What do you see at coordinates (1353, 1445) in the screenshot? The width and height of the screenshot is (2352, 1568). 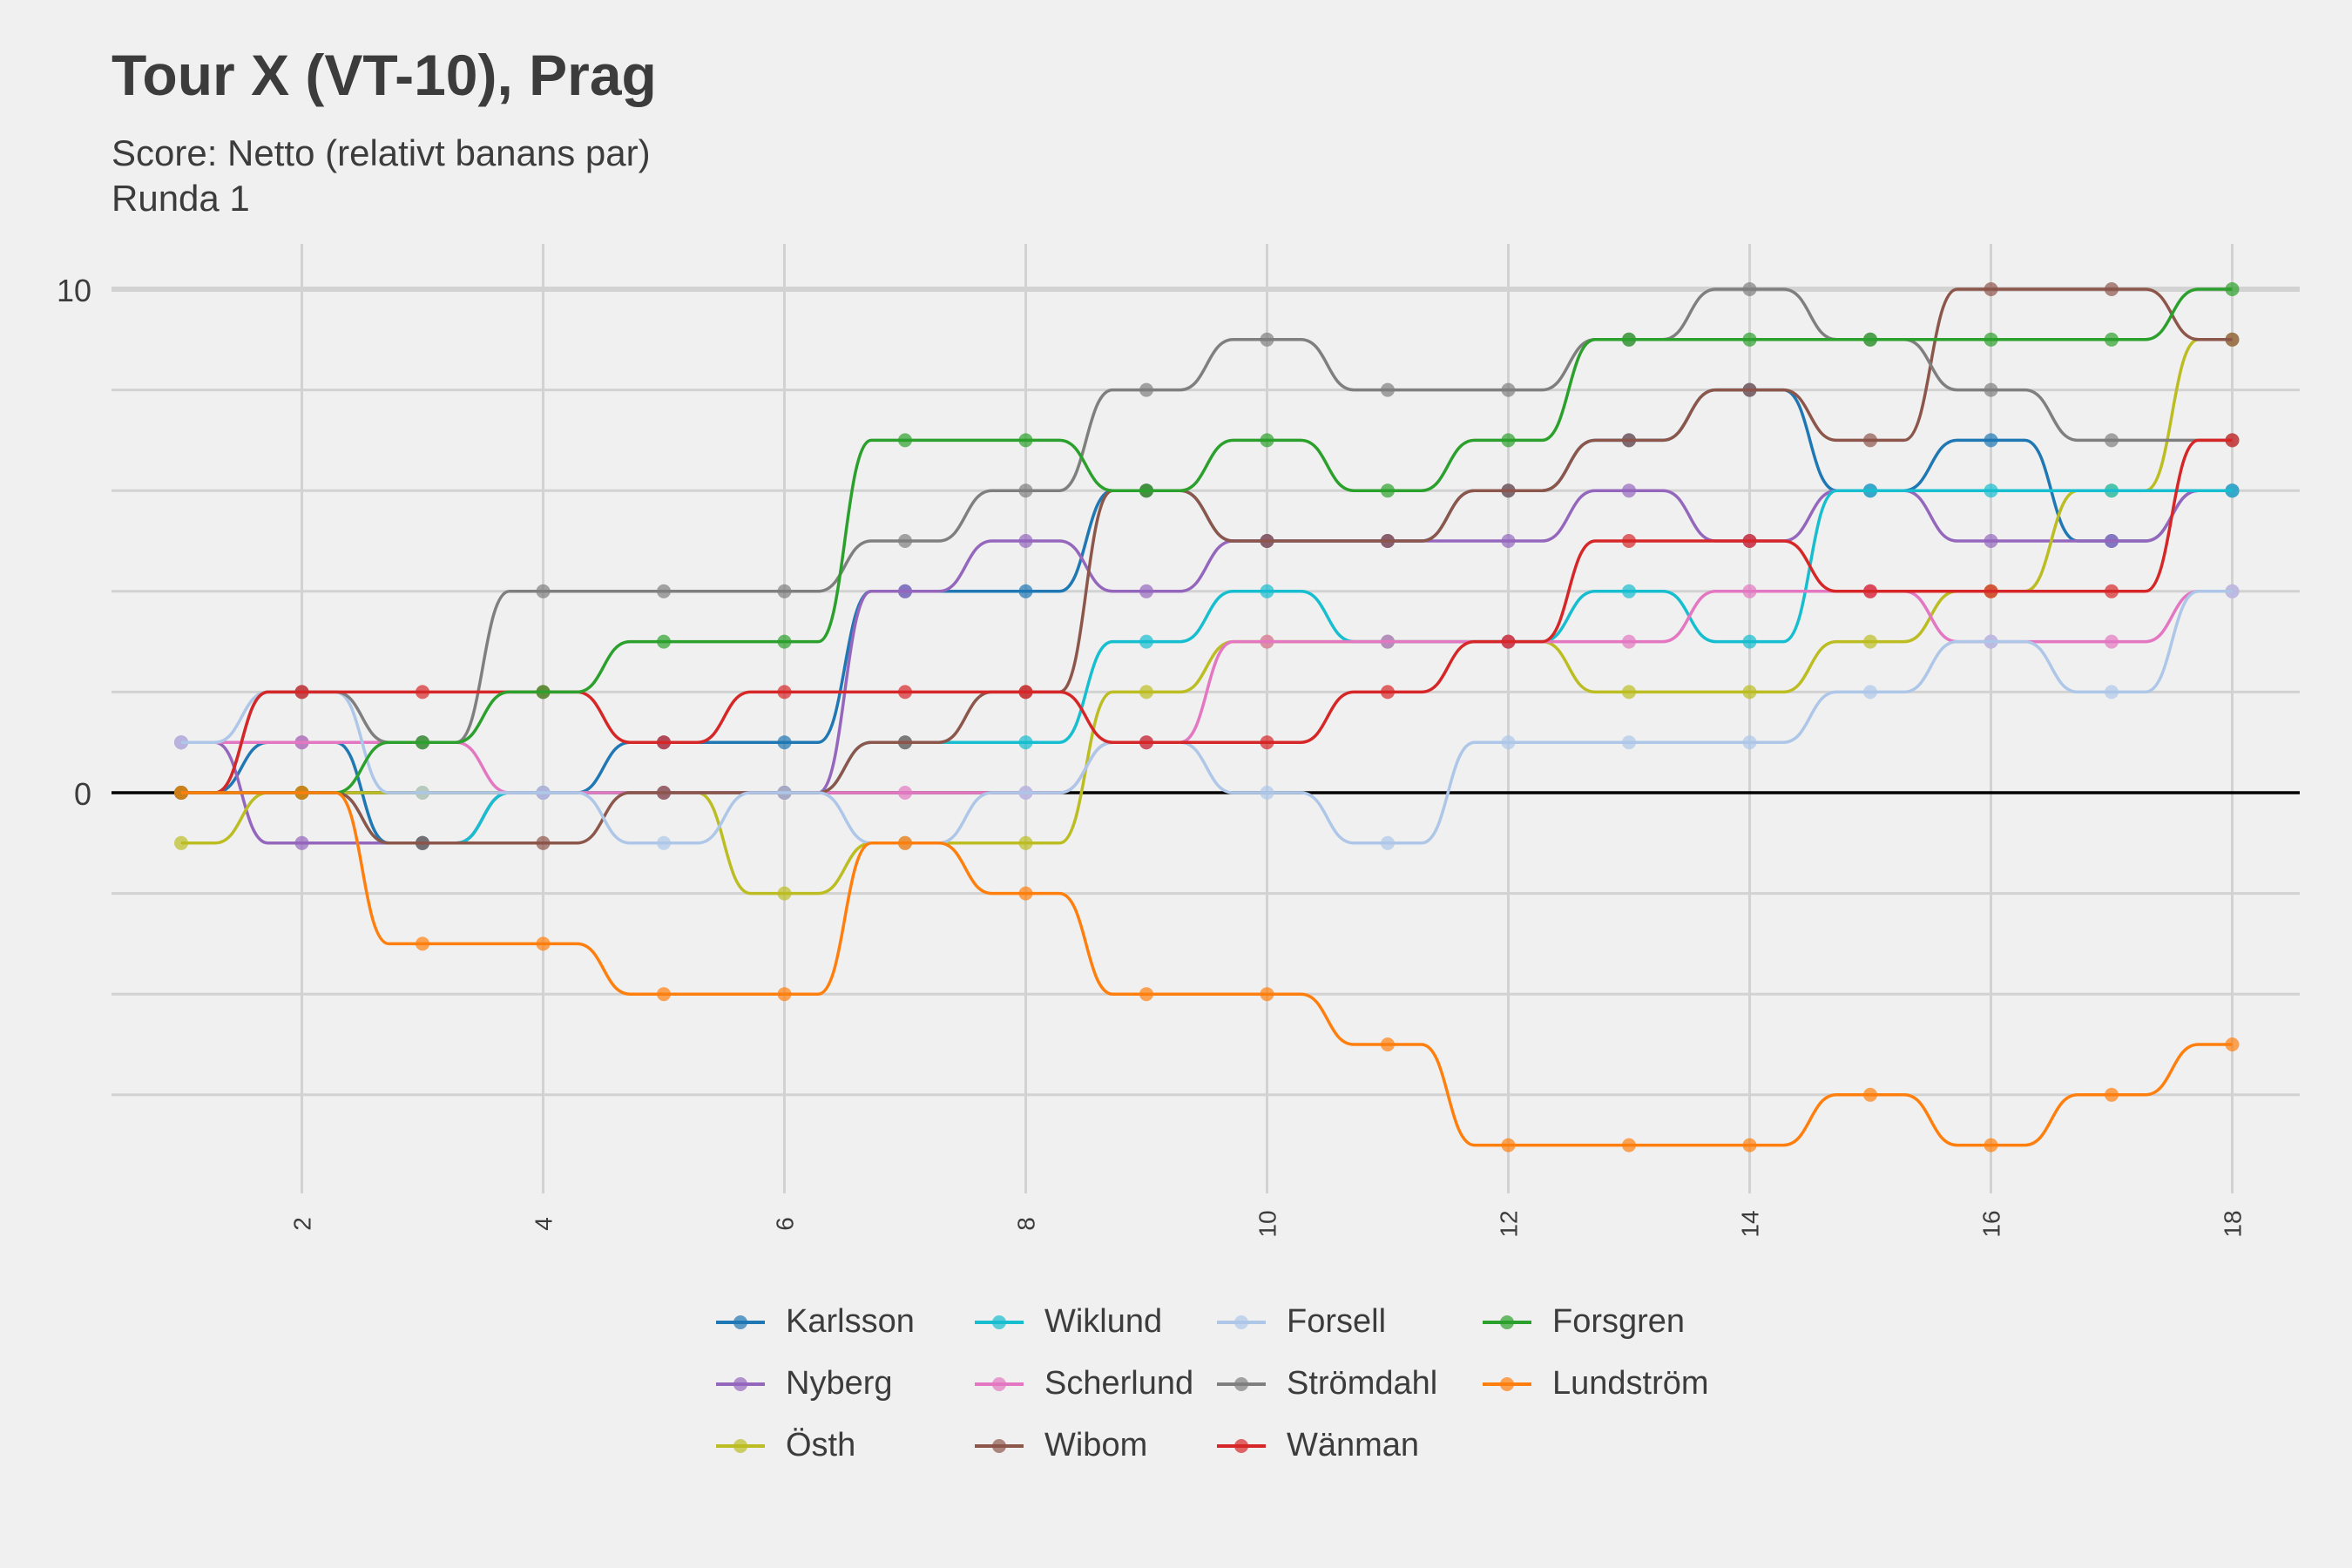 I see `legend-label: Wänman` at bounding box center [1353, 1445].